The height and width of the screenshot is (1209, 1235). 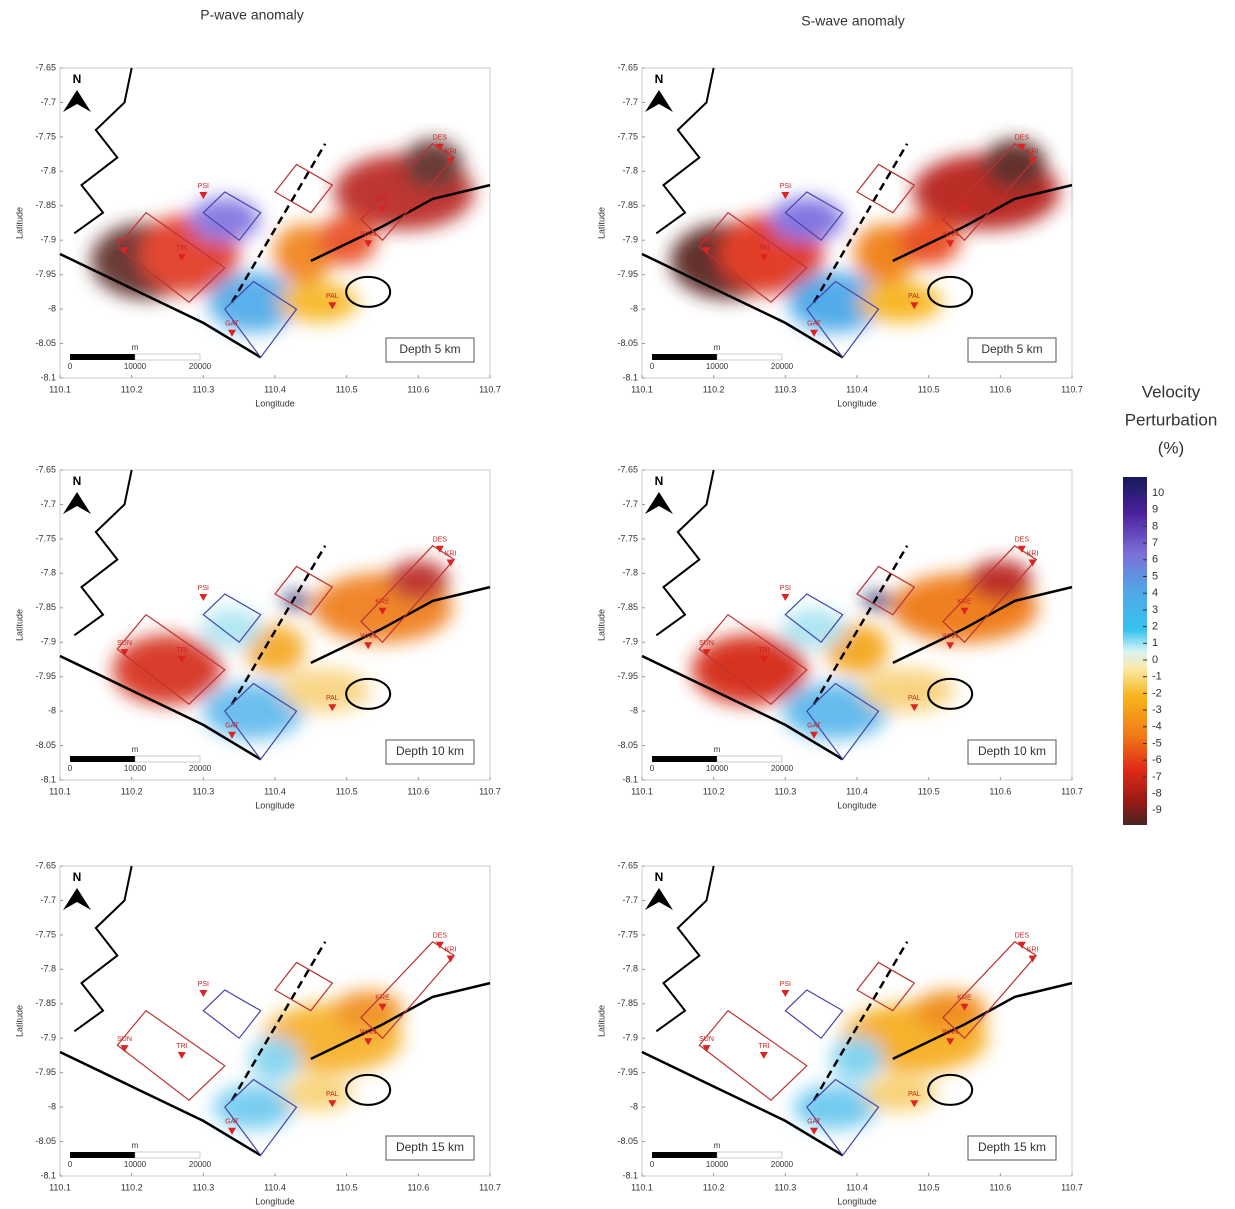 I want to click on colorbar-tick-label: 7, so click(x=1155, y=543).